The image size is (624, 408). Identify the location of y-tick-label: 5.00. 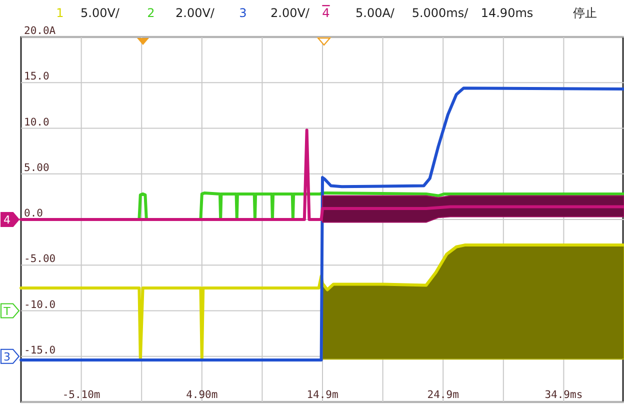
(37, 168).